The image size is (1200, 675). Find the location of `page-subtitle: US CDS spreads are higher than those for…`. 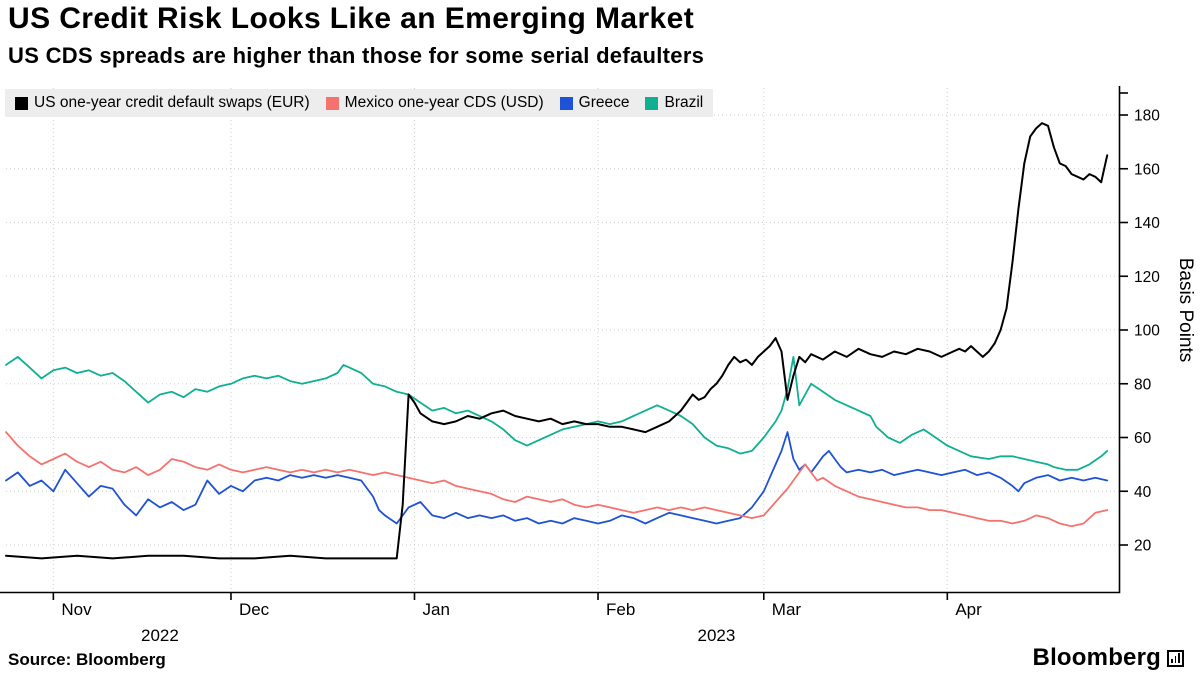

page-subtitle: US CDS spreads are higher than those for… is located at coordinates (356, 55).